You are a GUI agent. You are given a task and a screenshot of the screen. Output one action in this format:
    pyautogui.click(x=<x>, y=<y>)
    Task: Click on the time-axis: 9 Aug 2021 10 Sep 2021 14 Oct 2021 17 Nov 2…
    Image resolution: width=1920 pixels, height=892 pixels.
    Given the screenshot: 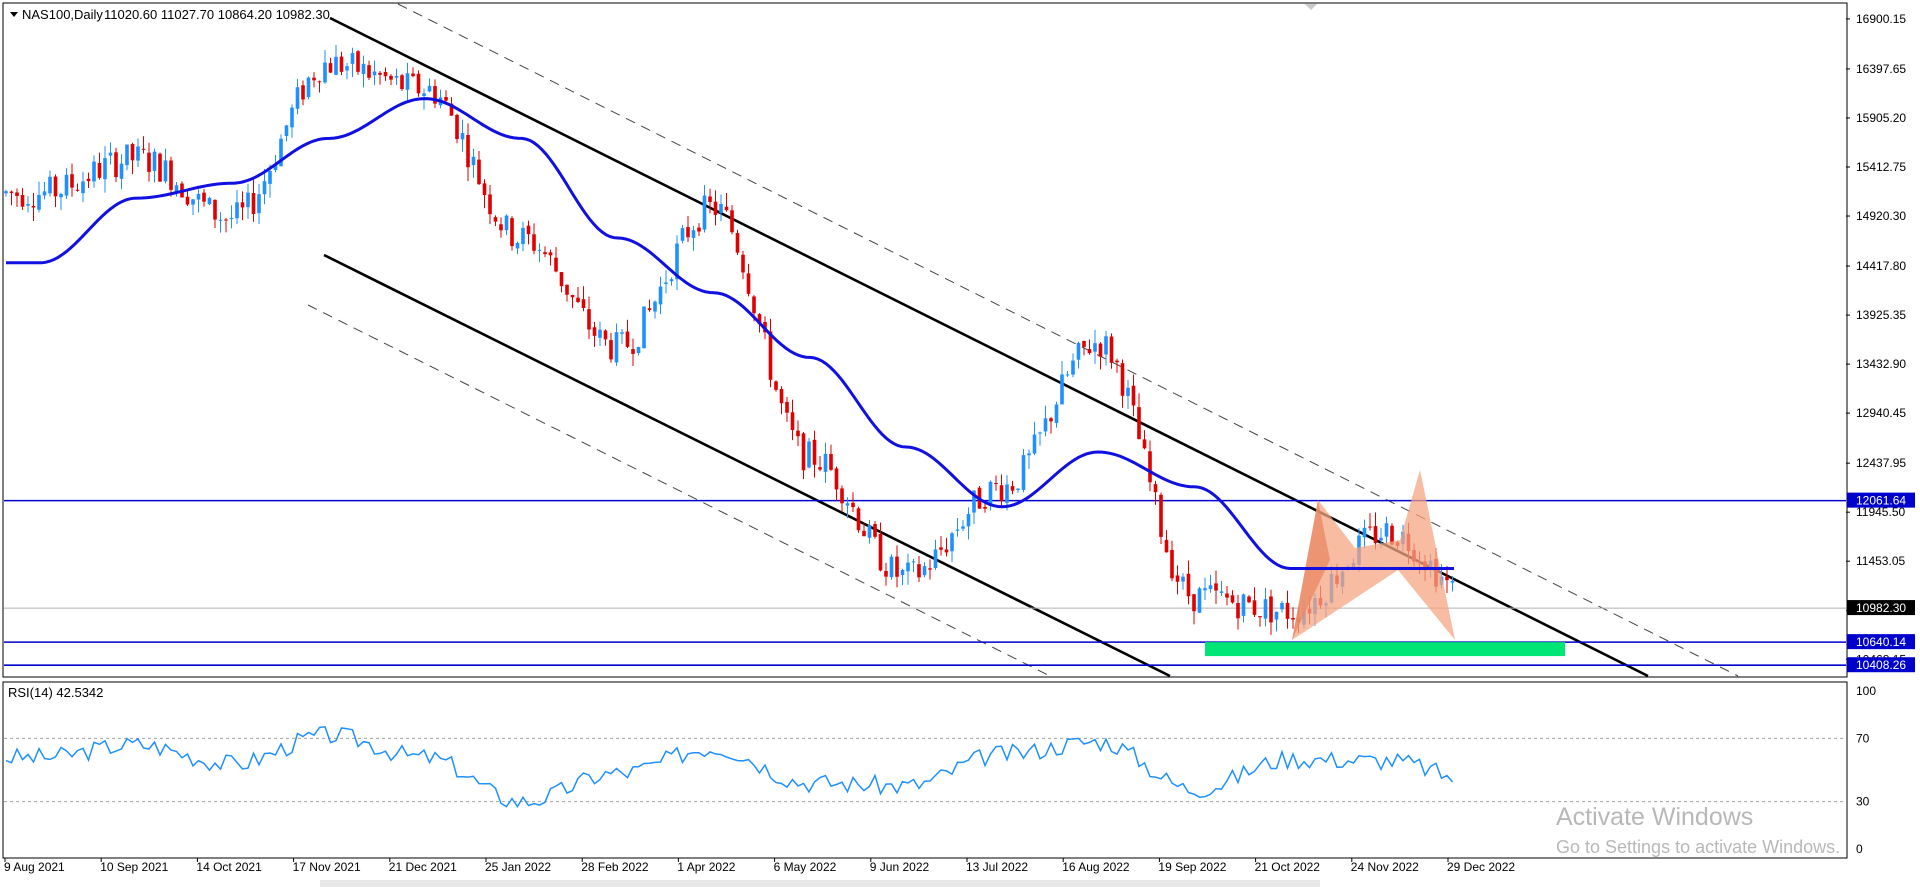 What is the action you would take?
    pyautogui.click(x=759, y=872)
    